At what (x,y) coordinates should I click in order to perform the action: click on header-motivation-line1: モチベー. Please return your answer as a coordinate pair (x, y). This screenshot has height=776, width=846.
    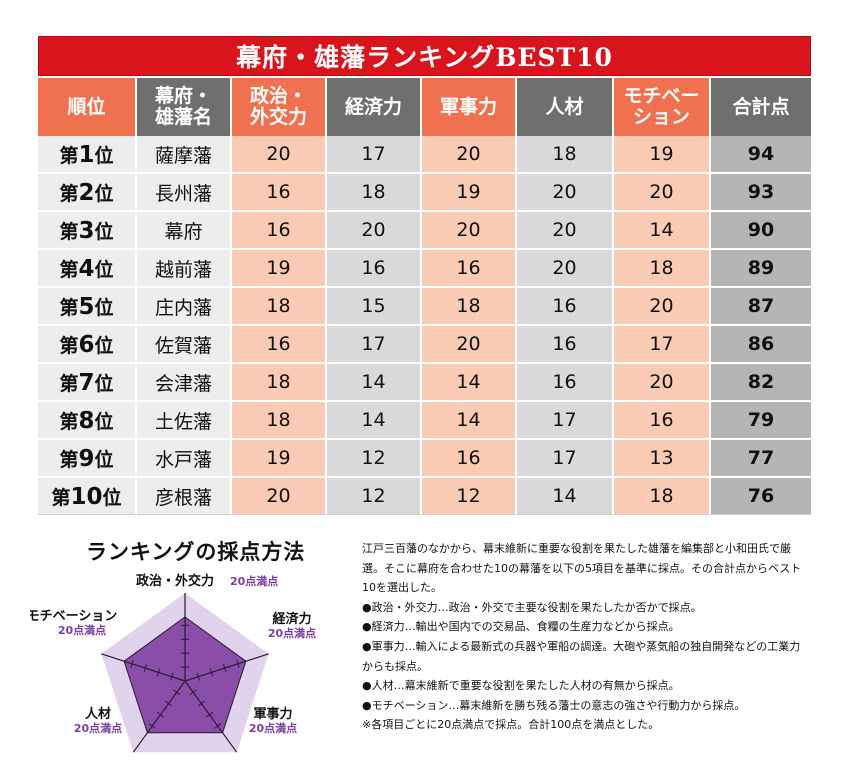
    Looking at the image, I should click on (661, 96).